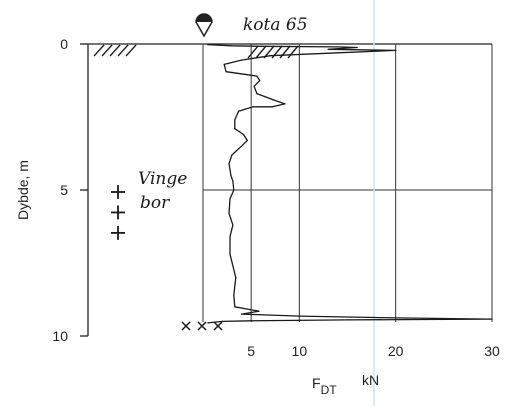 Image resolution: width=521 pixels, height=406 pixels. I want to click on y-tick-label-5: 5, so click(64, 190).